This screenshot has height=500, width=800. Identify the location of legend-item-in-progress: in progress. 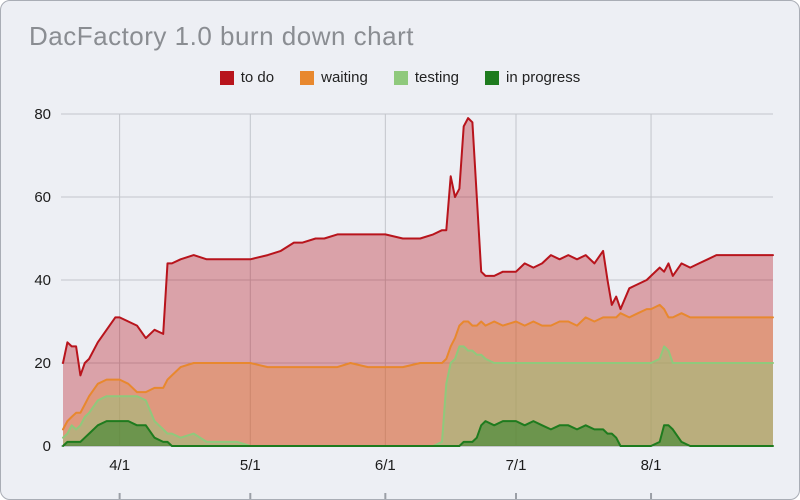
(532, 77).